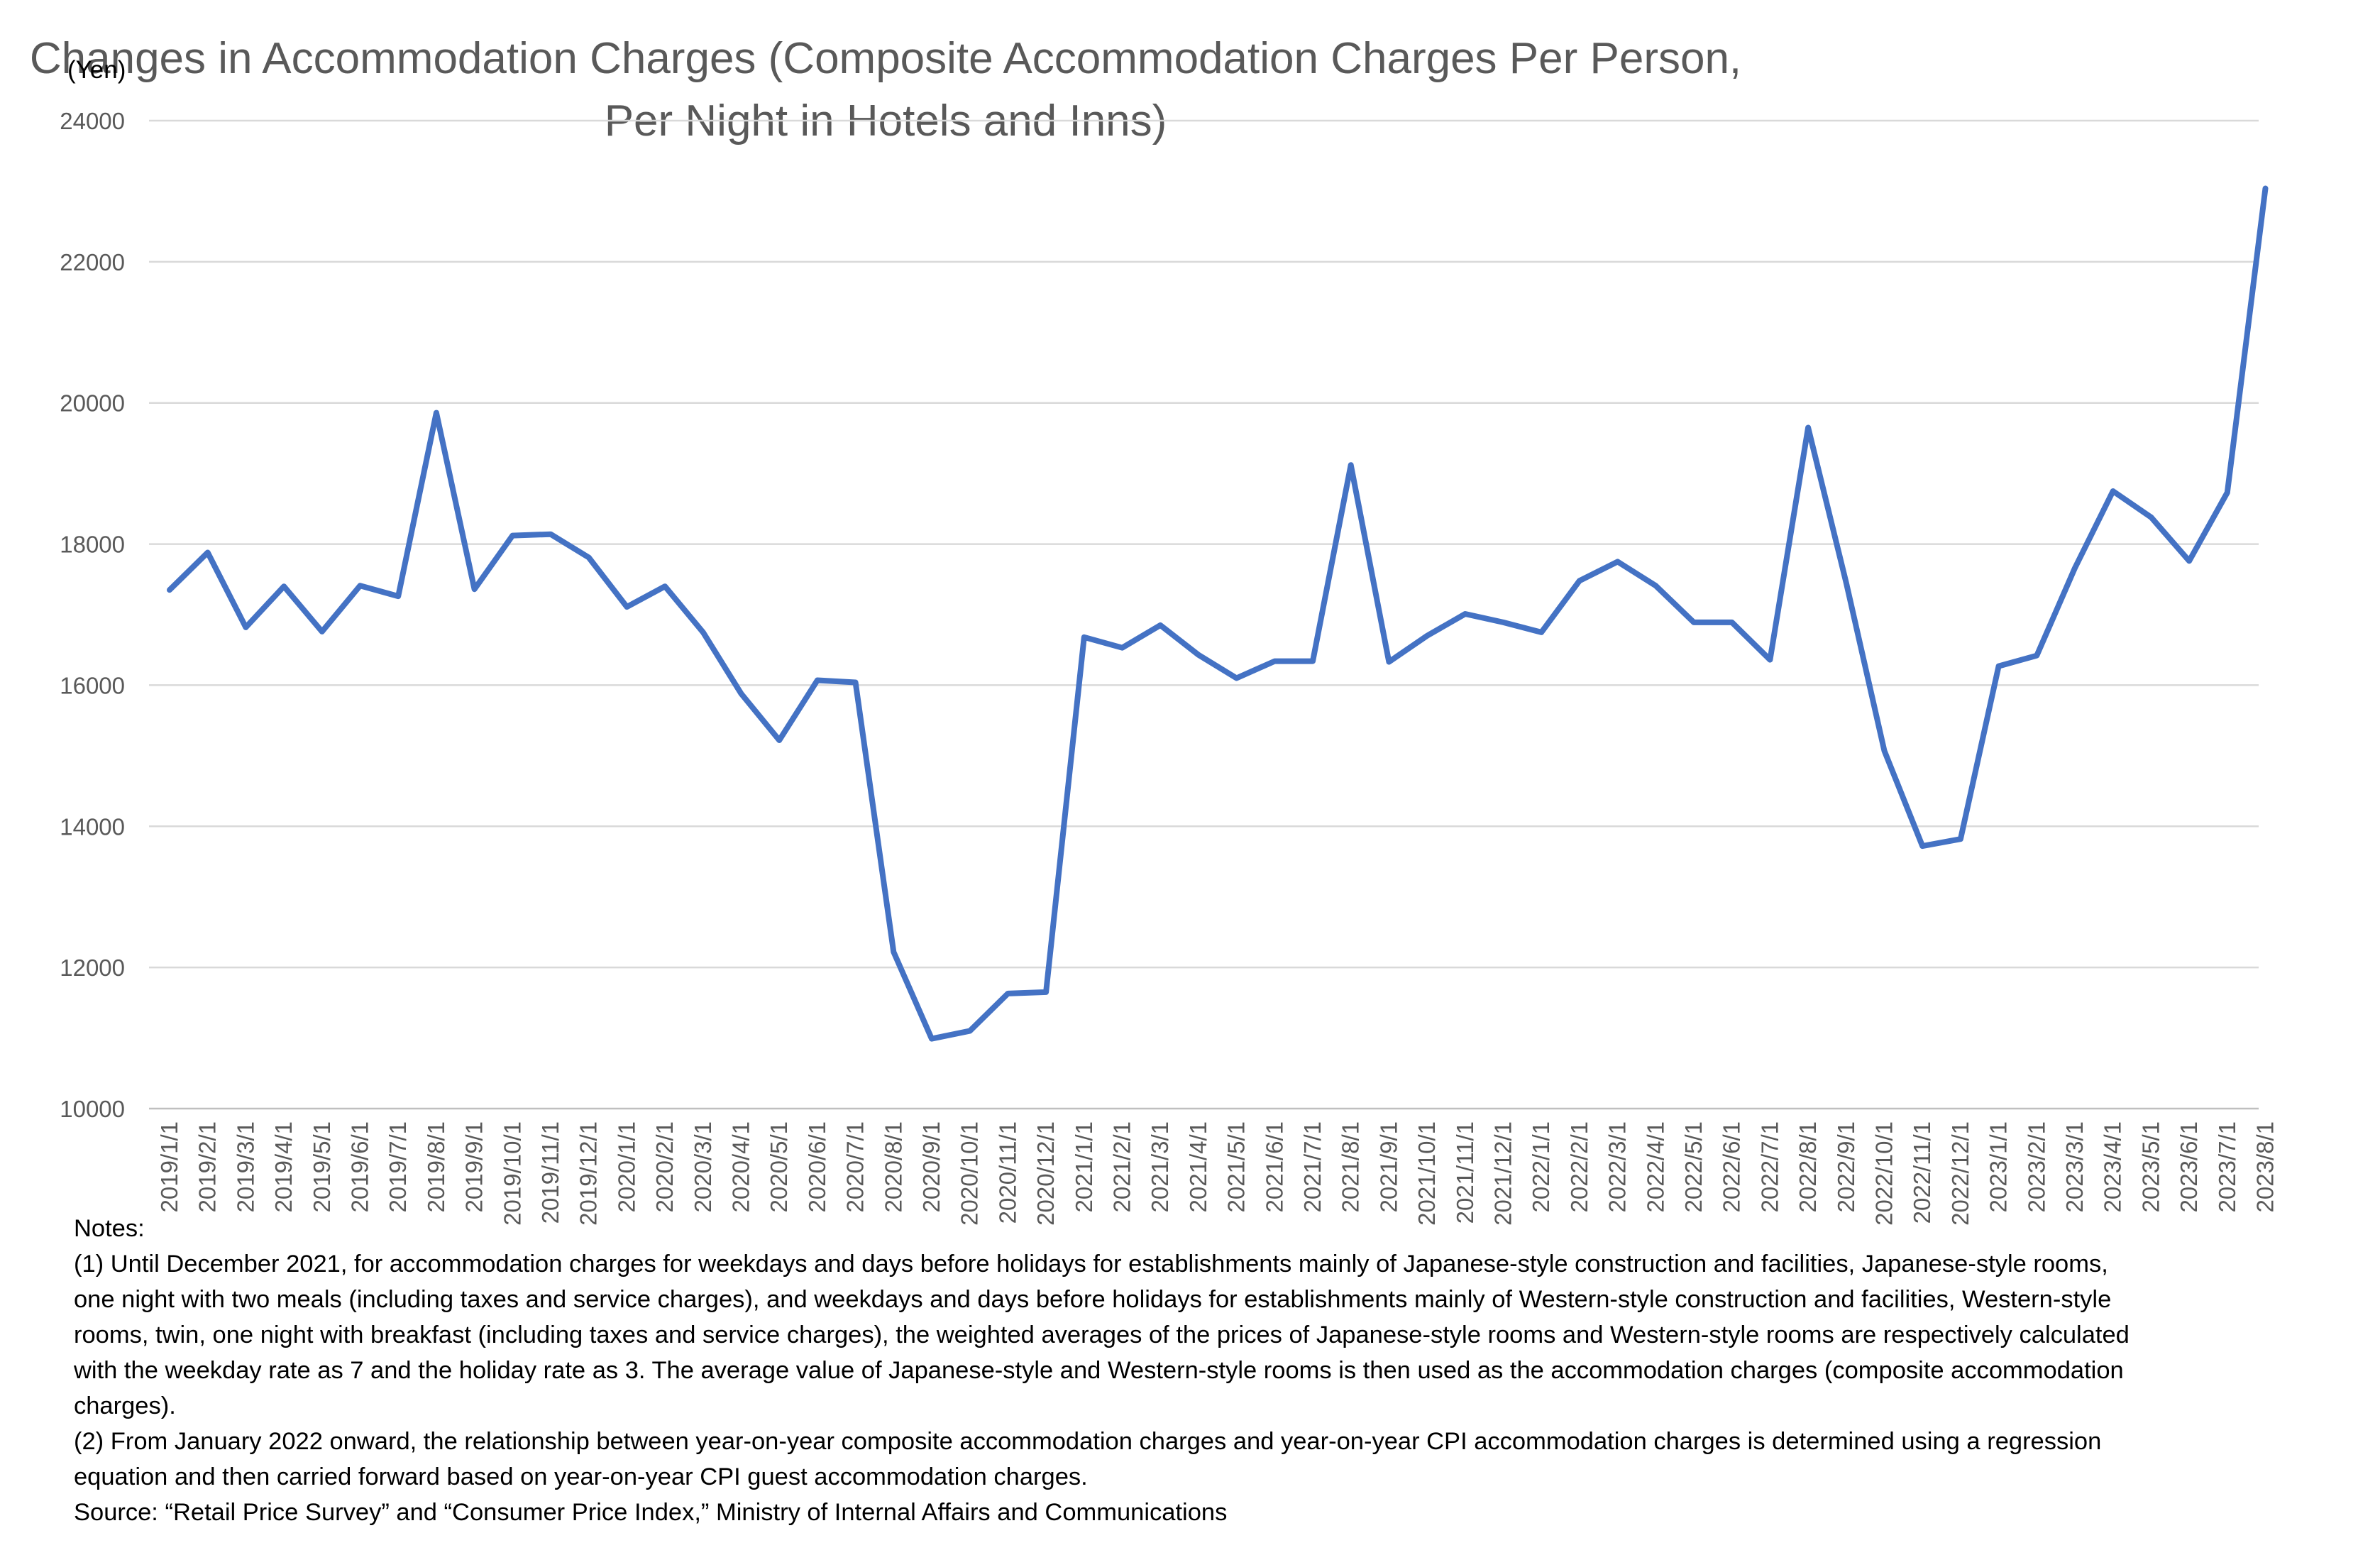 This screenshot has width=2380, height=1555. What do you see at coordinates (436, 1166) in the screenshot?
I see `x-tick-label: 2019/8/1` at bounding box center [436, 1166].